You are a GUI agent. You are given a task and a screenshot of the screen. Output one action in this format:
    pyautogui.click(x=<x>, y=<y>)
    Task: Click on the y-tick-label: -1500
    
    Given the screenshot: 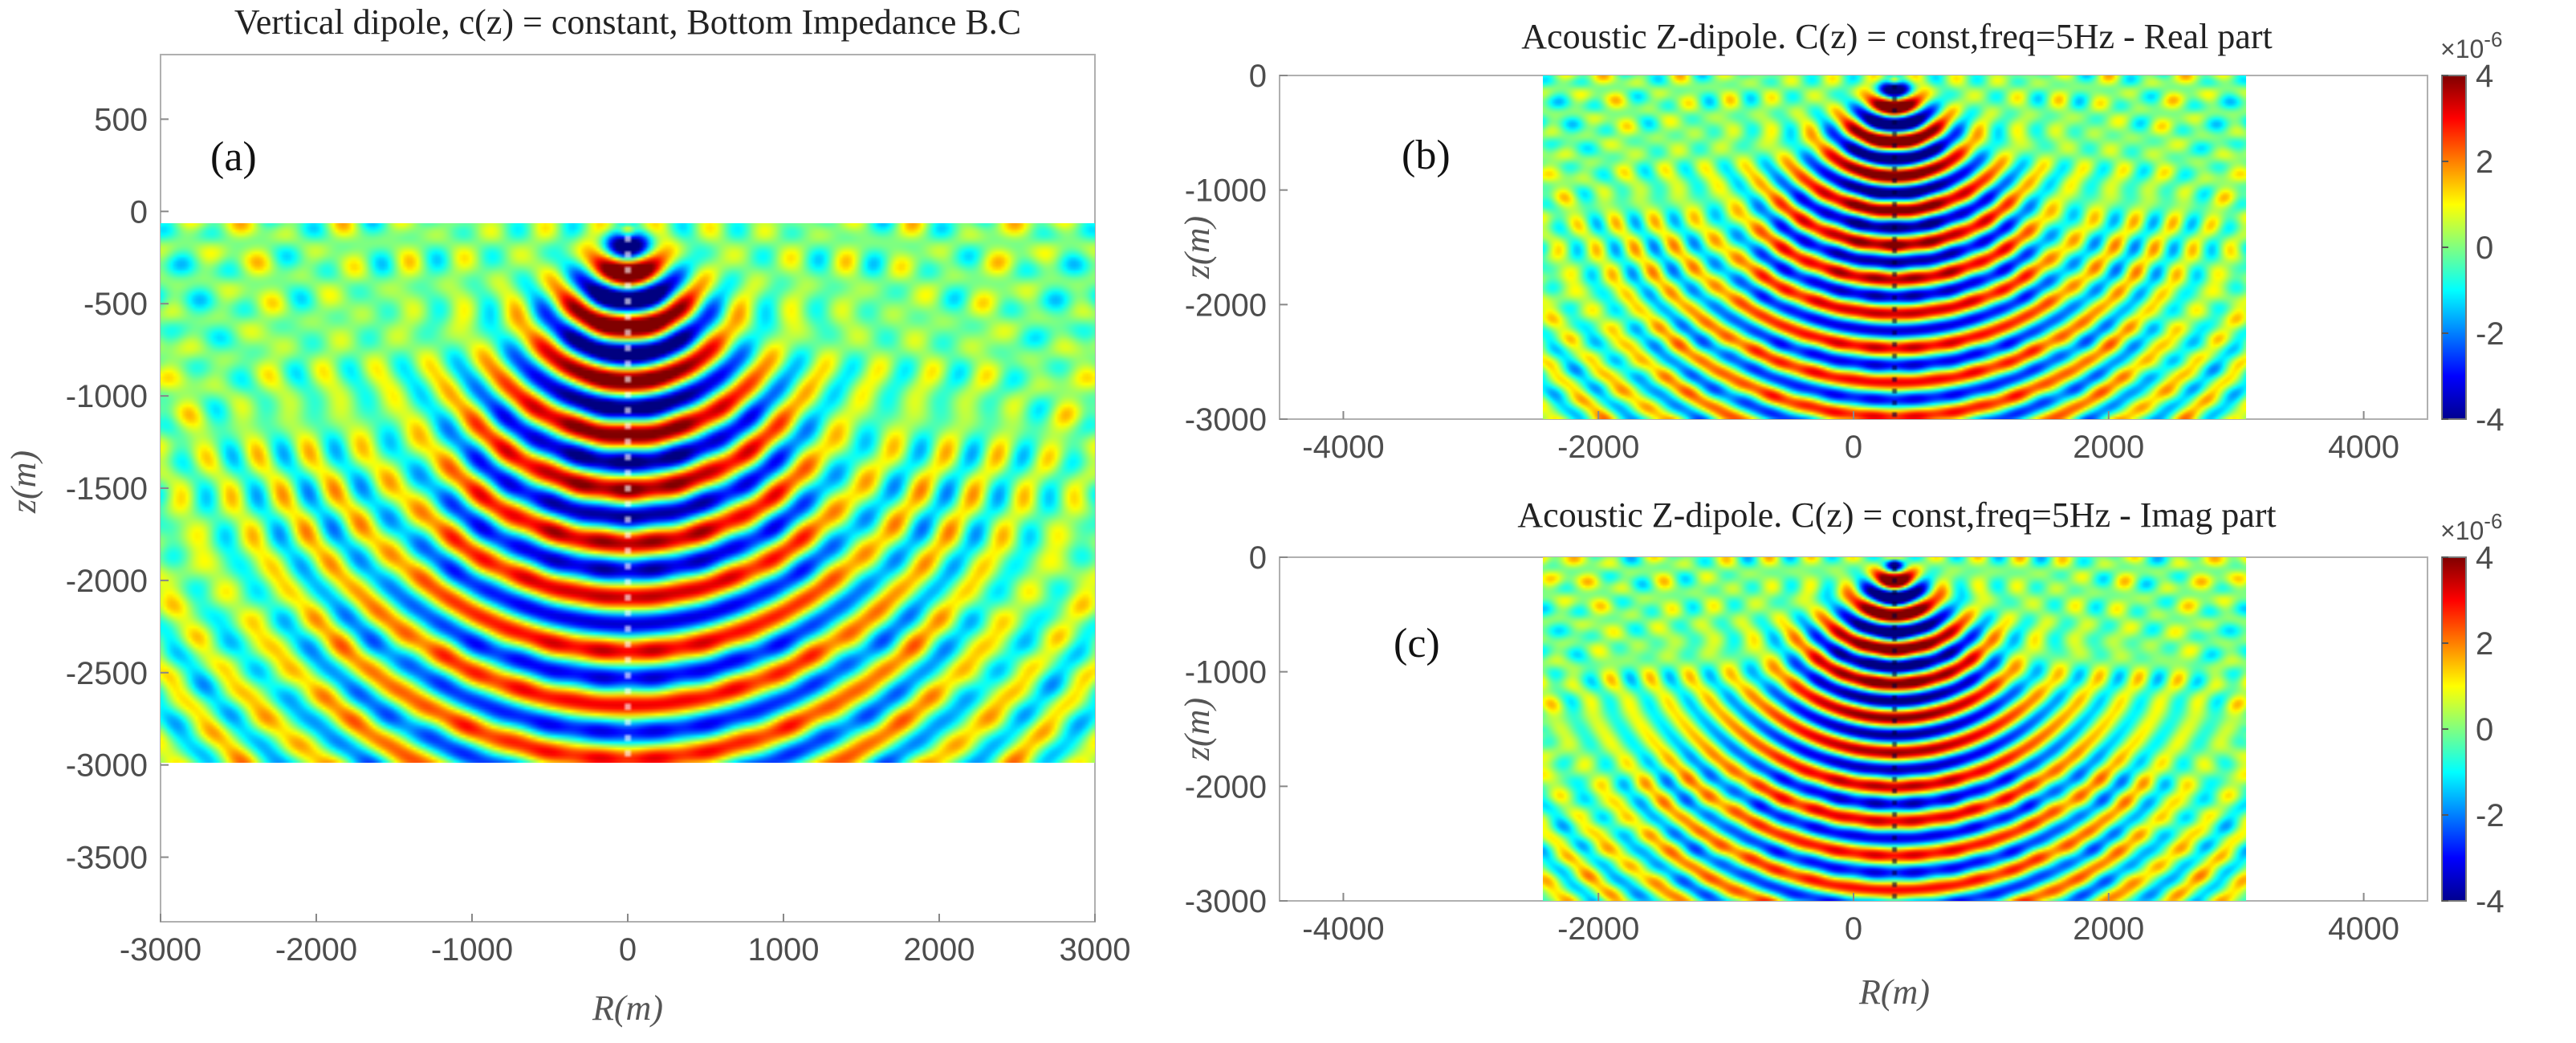 What is the action you would take?
    pyautogui.click(x=107, y=489)
    